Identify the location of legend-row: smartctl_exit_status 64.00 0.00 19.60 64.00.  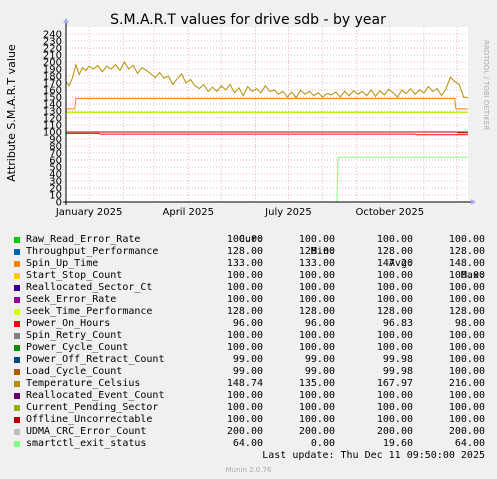
(253, 444).